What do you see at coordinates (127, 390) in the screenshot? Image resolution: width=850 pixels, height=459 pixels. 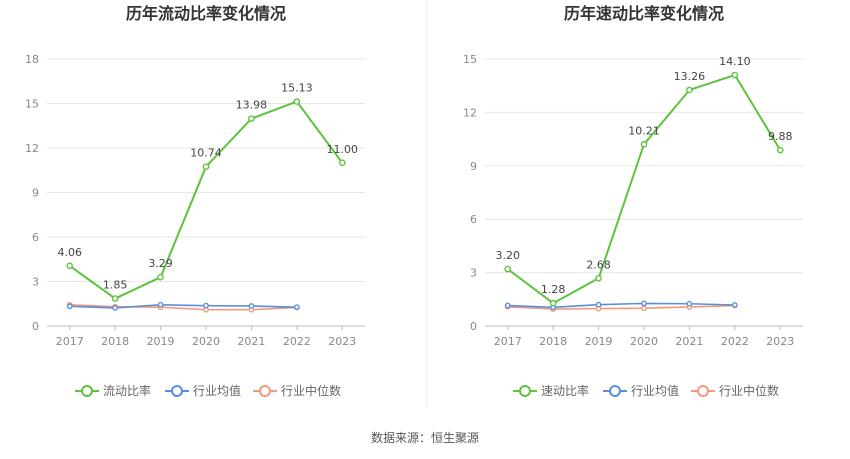 I see `legend-label: 流动比率` at bounding box center [127, 390].